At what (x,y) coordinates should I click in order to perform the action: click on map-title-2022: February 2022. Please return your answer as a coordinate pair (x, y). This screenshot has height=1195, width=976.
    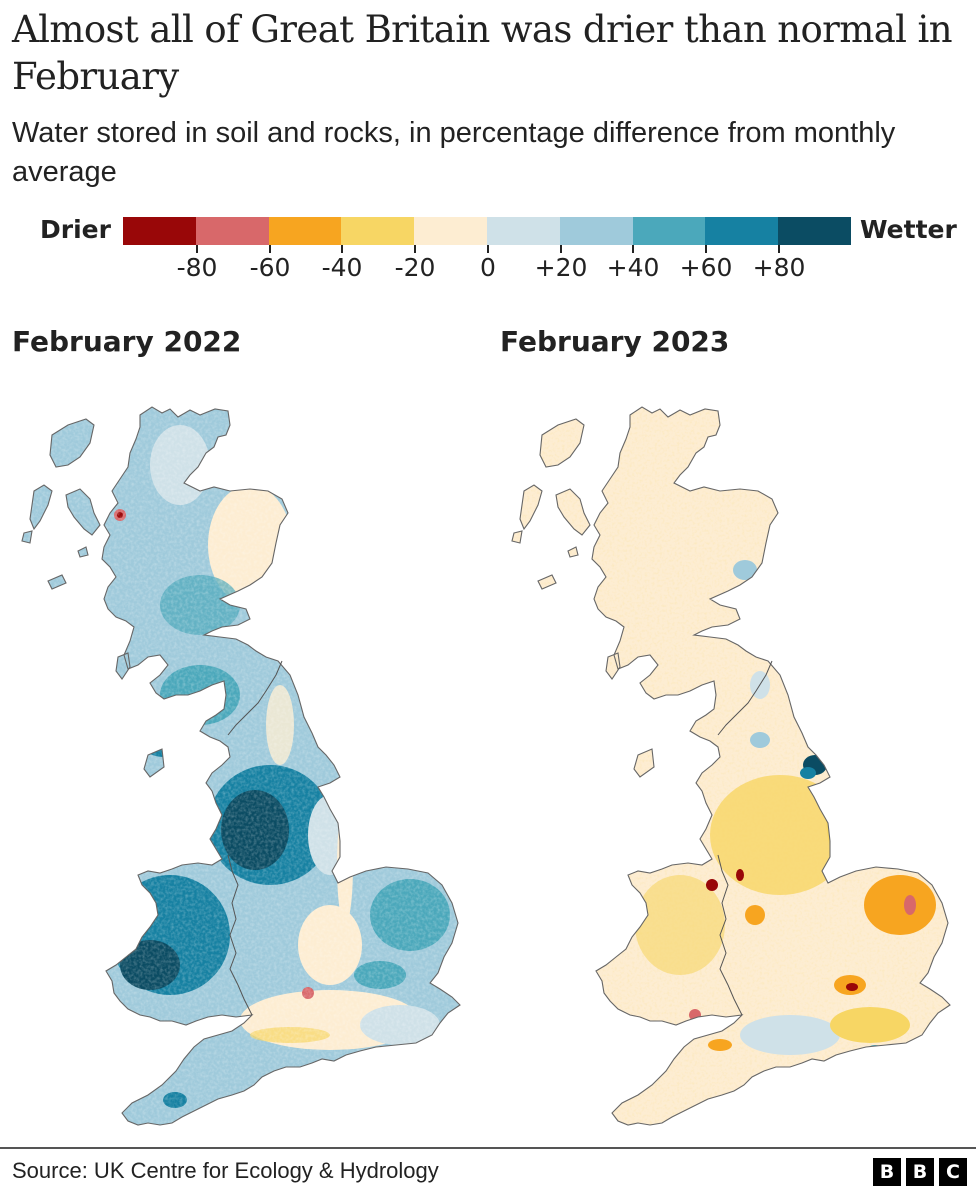
    Looking at the image, I should click on (127, 341).